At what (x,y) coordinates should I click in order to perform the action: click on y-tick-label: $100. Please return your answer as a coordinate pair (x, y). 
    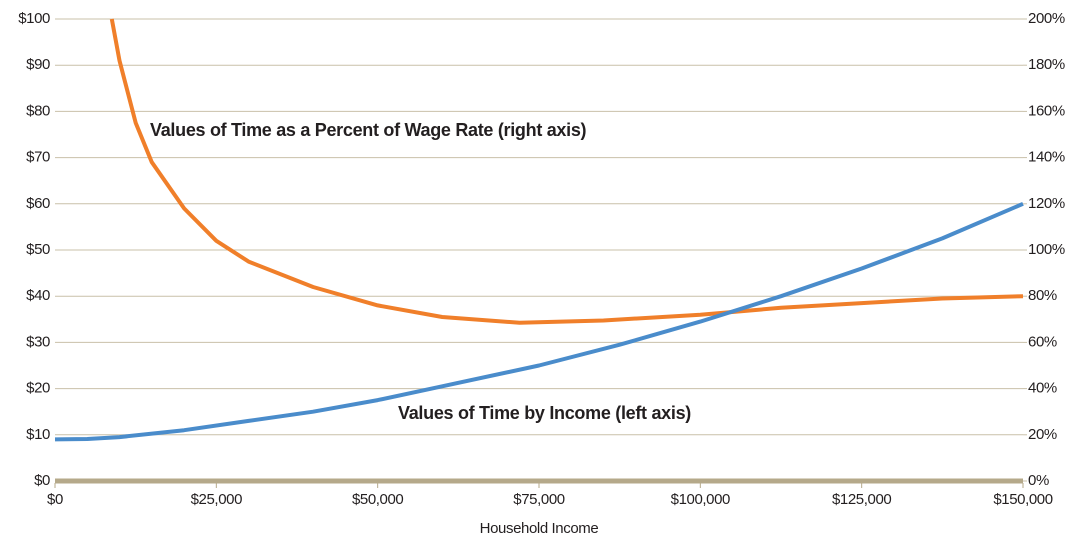
    Looking at the image, I should click on (34, 18).